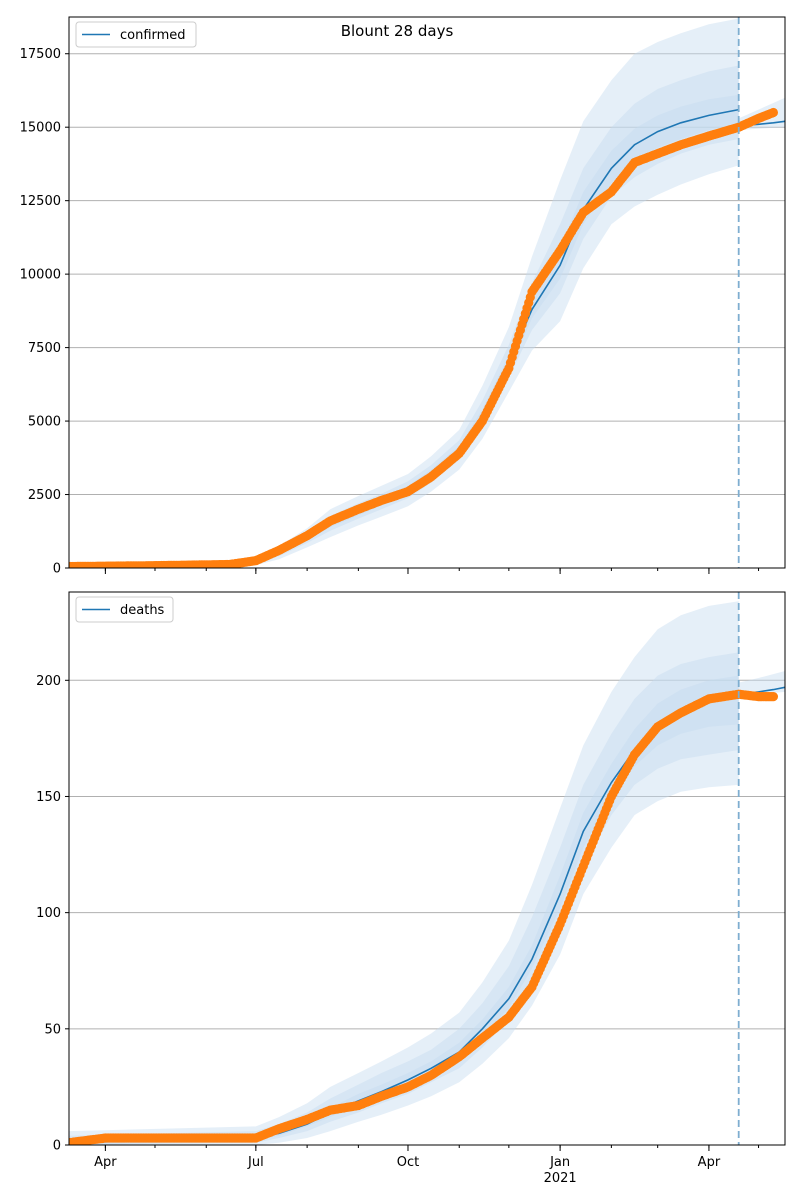  I want to click on chart-title: Blount 28 days, so click(397, 31).